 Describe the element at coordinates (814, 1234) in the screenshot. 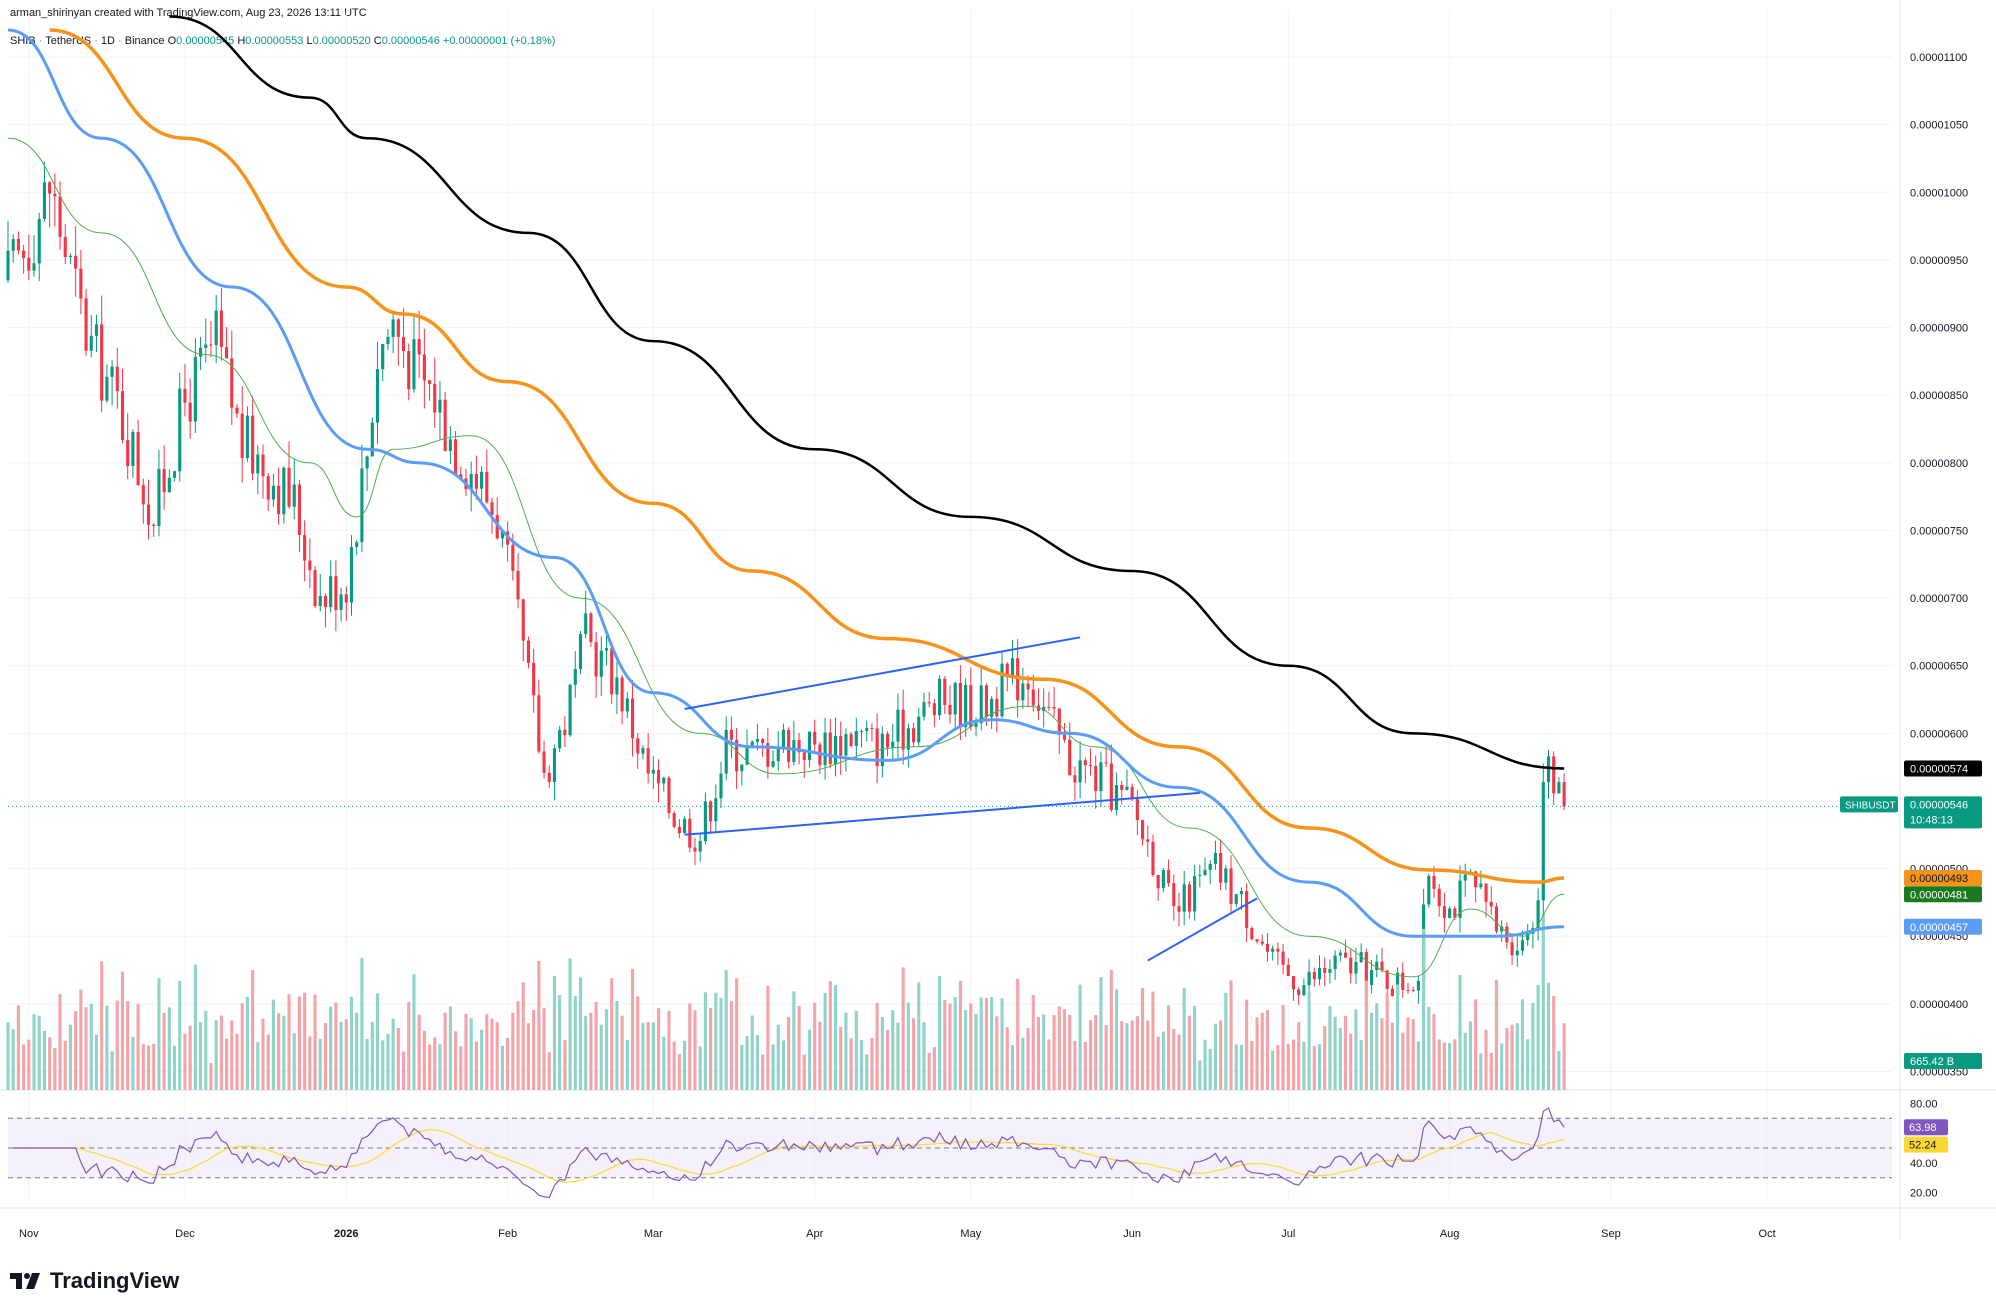

I see `time-axis-label: Apr` at that location.